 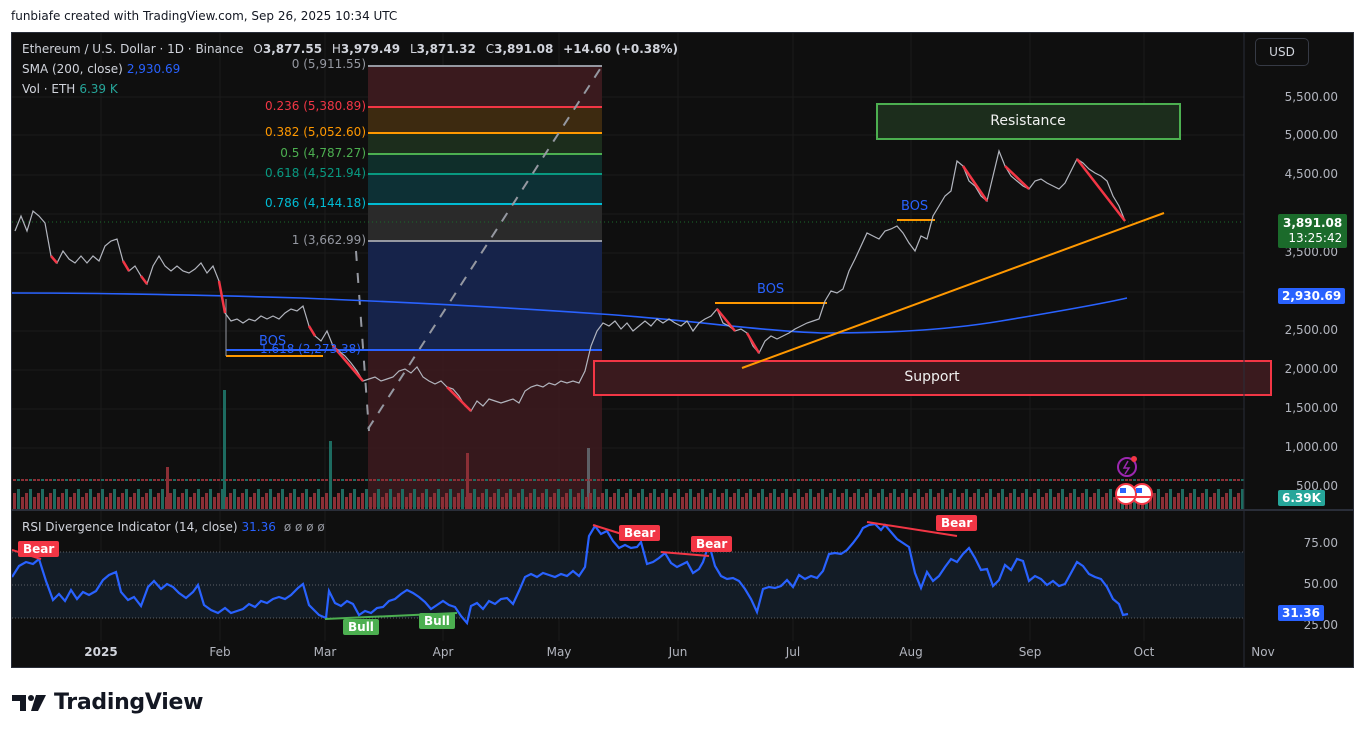 I want to click on rsi-tick: 75.00, so click(x=1320, y=543).